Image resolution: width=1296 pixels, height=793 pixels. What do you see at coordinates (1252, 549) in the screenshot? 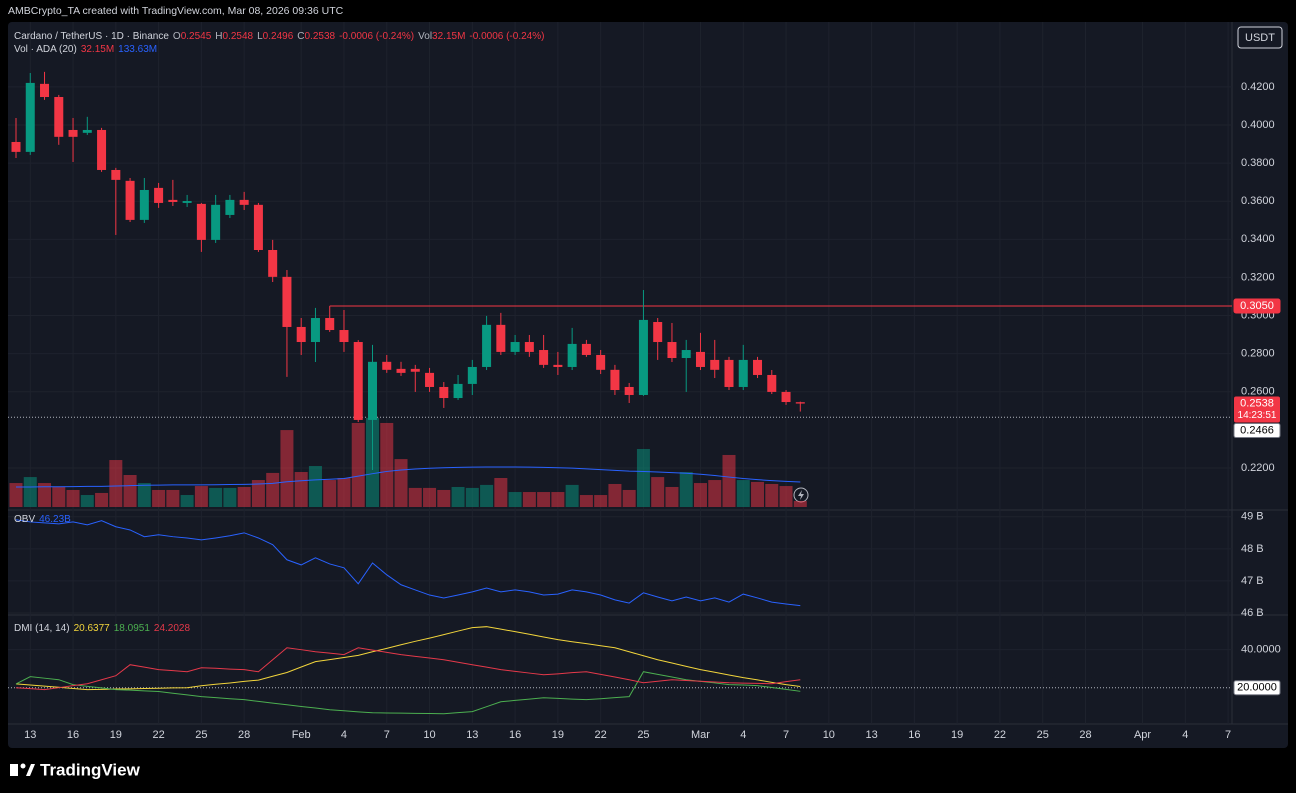
I see `y-tick-label: 48 B` at bounding box center [1252, 549].